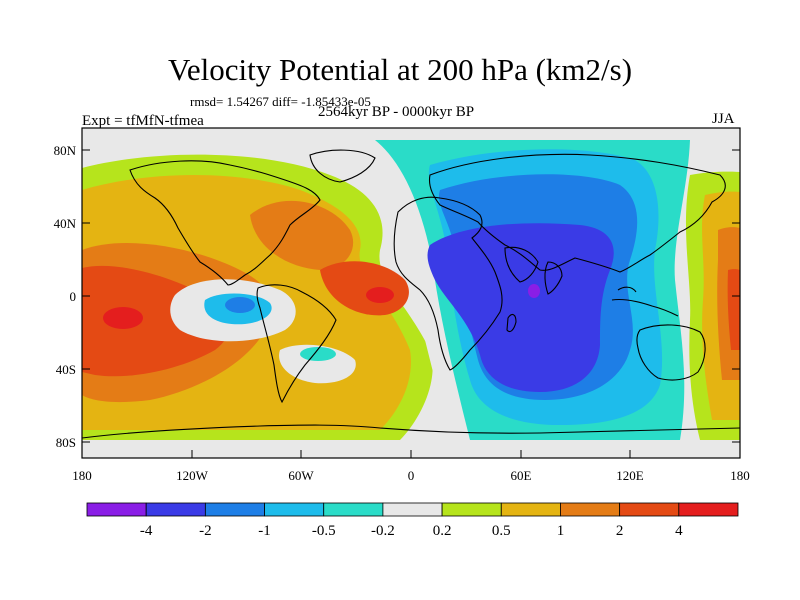 This screenshot has width=800, height=600. What do you see at coordinates (143, 121) in the screenshot?
I see `experiment-label: Expt = tfMfN-tfmea` at bounding box center [143, 121].